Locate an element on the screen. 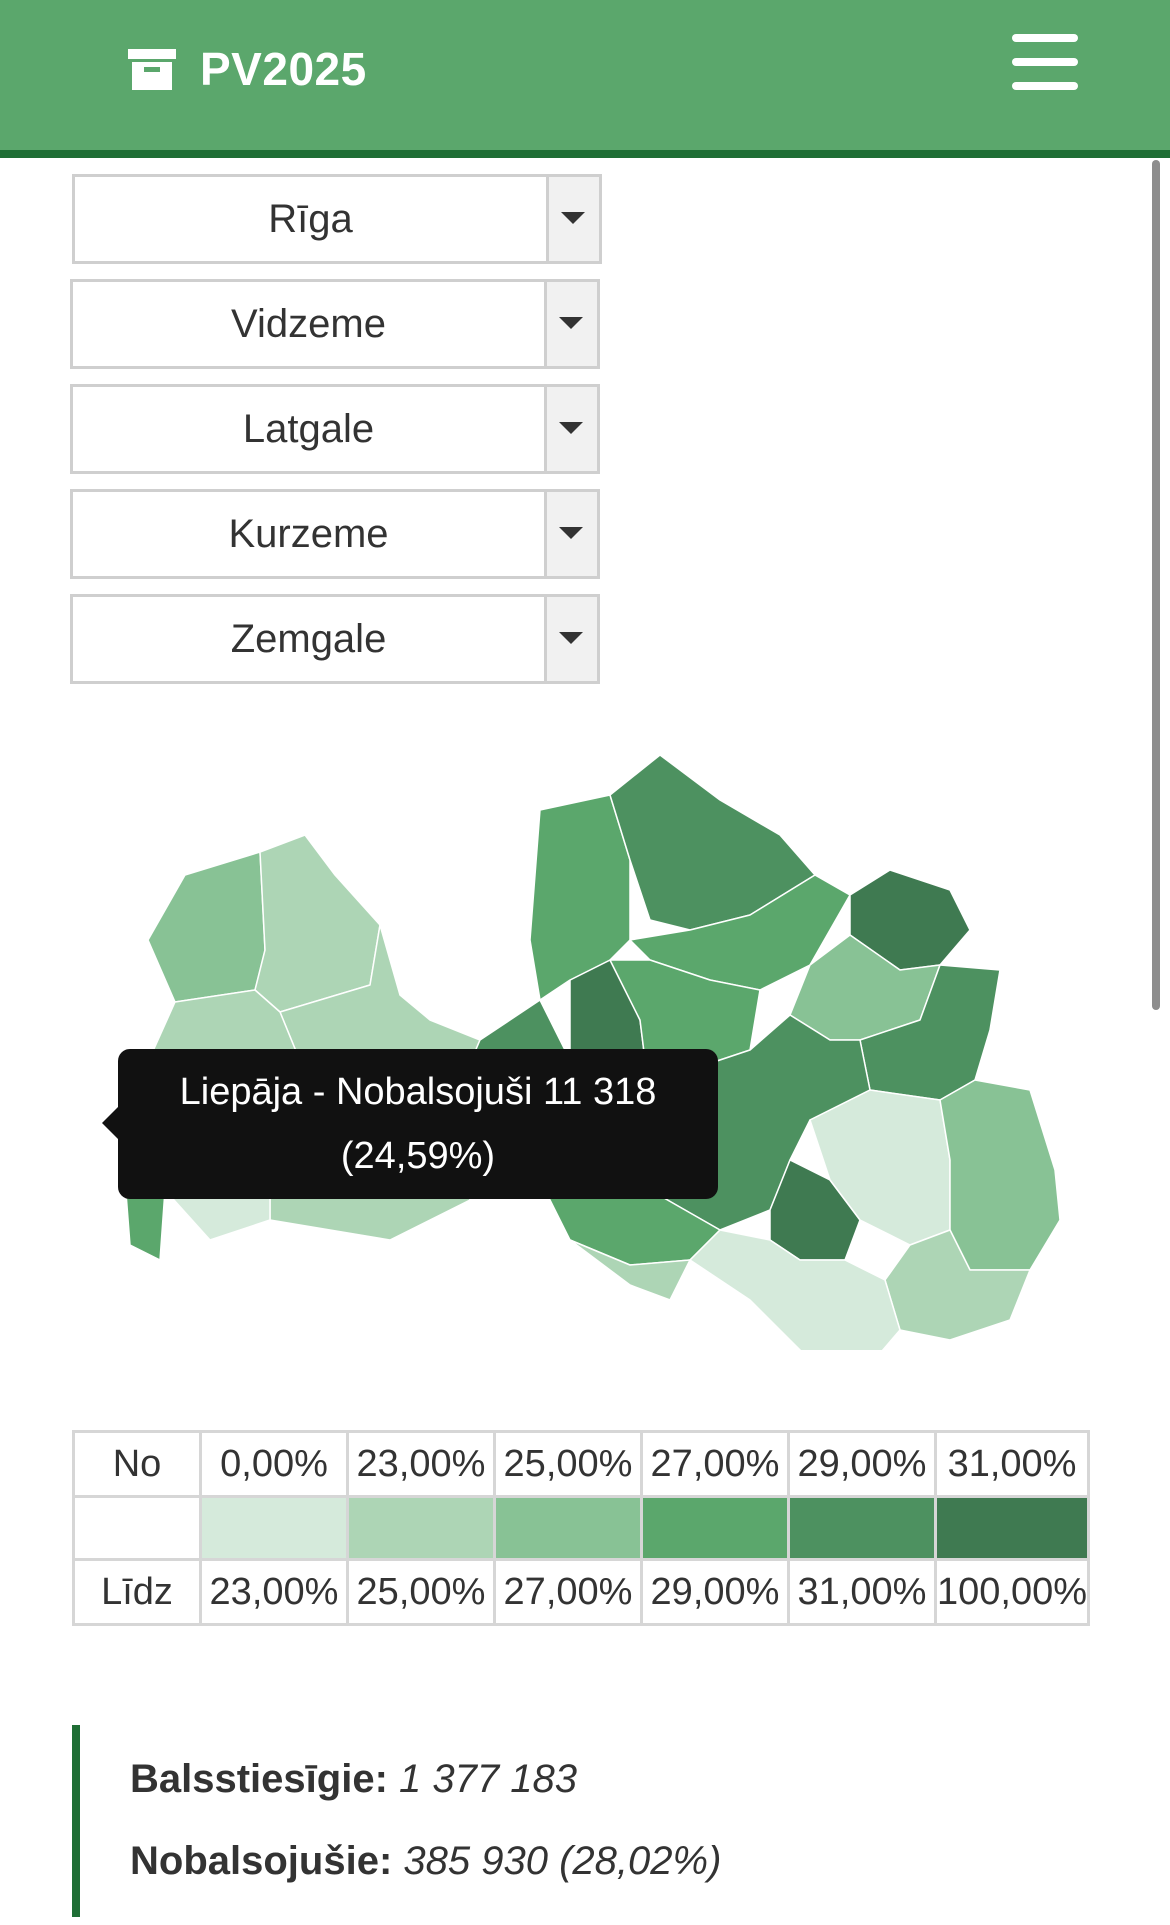 The image size is (1170, 1925). legend-from-value: 27,00% is located at coordinates (715, 1464).